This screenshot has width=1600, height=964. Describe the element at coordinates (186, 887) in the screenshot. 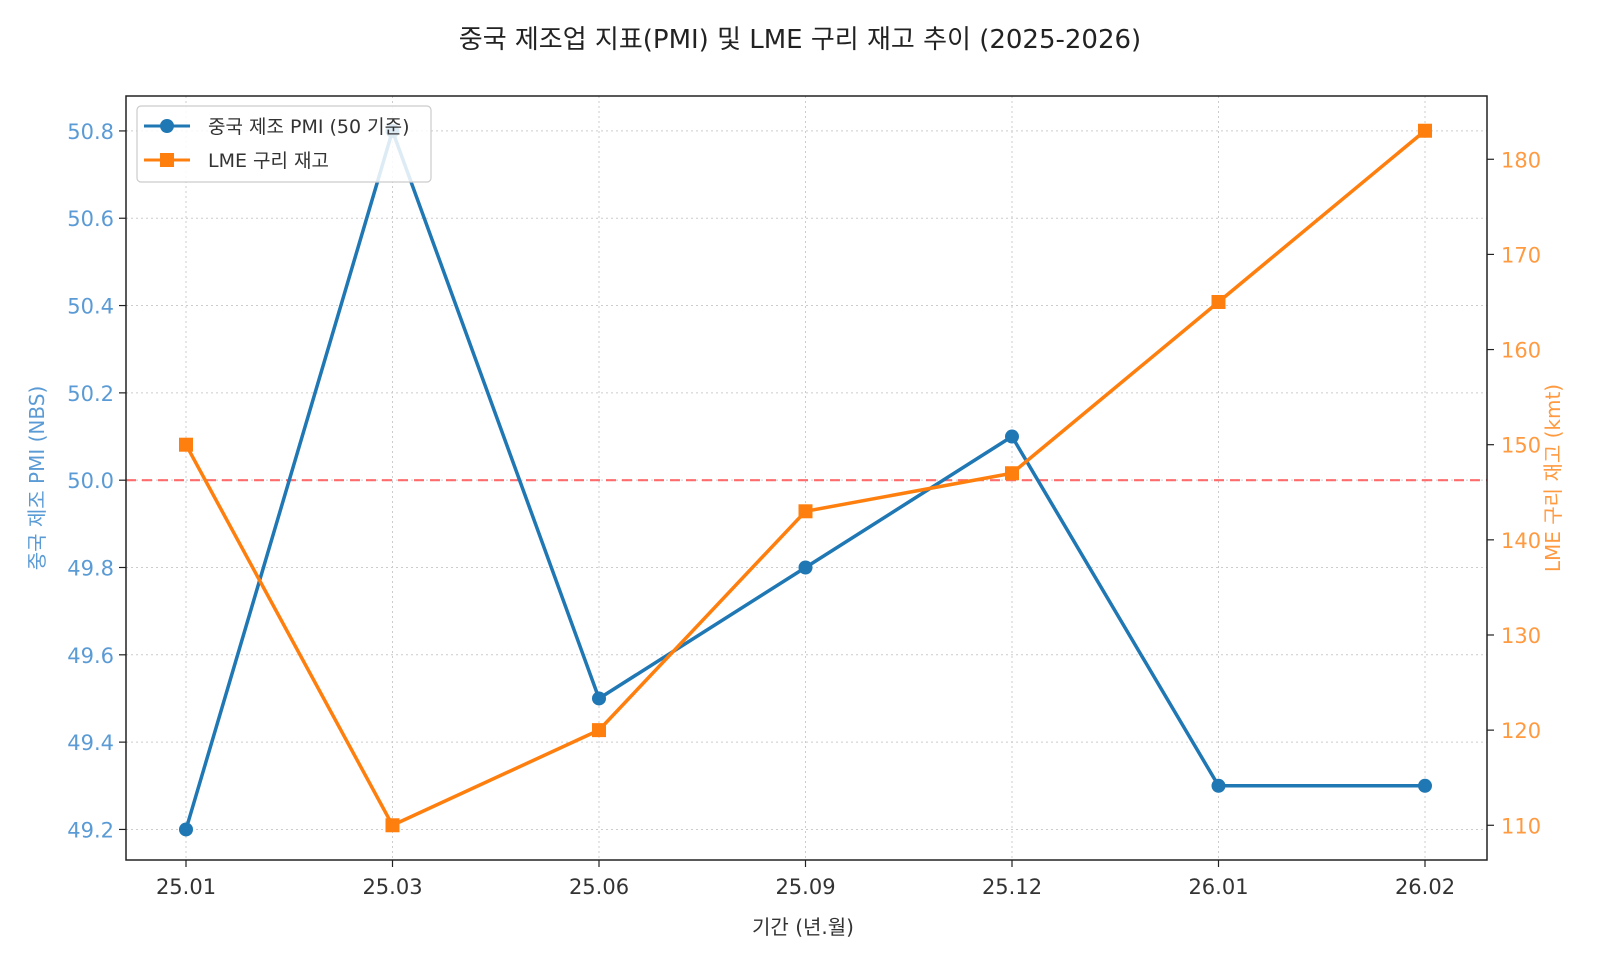

I see `x-tick-label: 25.01` at that location.